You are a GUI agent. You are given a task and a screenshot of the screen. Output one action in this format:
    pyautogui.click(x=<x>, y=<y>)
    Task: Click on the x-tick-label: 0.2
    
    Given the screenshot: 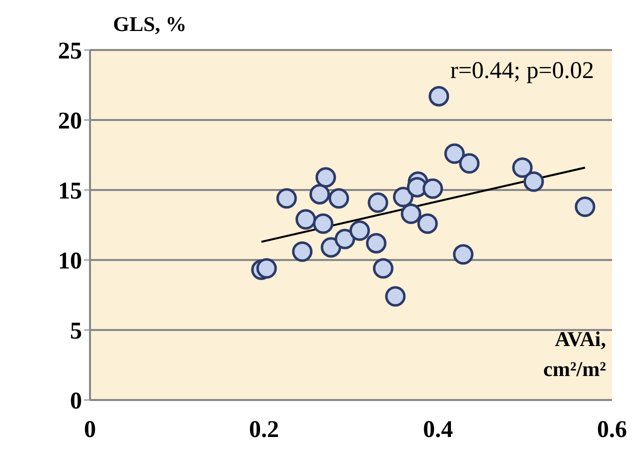 What is the action you would take?
    pyautogui.click(x=264, y=430)
    